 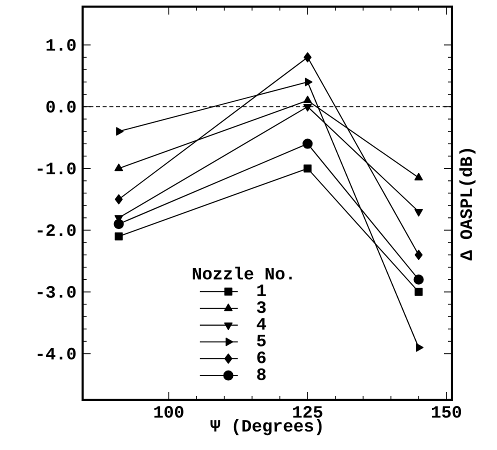 I want to click on x-tick-label: 125, so click(x=307, y=412).